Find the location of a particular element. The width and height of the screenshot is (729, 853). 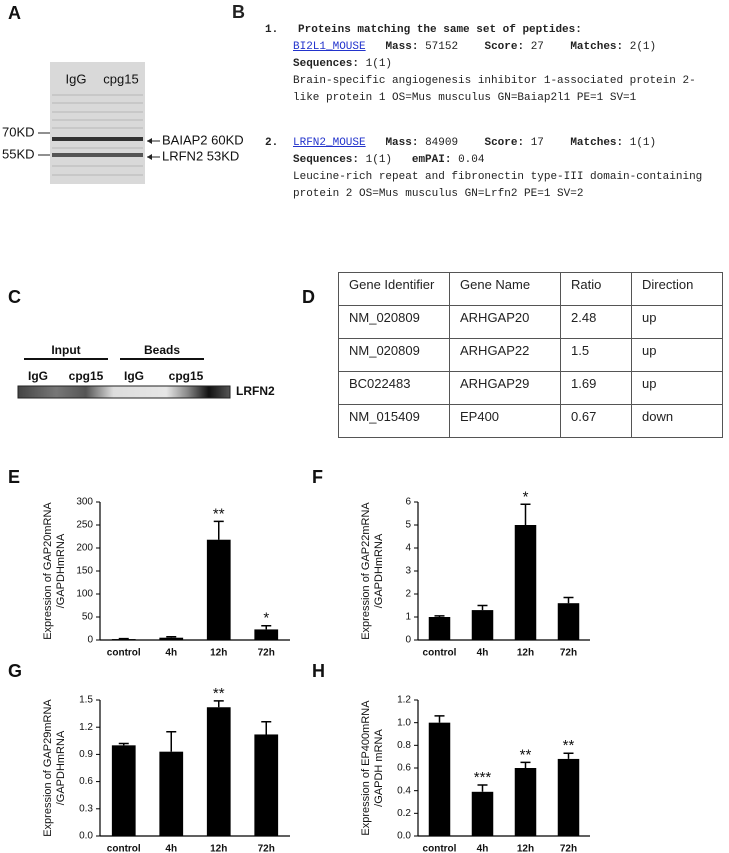

entry: 2. is located at coordinates (492, 143).